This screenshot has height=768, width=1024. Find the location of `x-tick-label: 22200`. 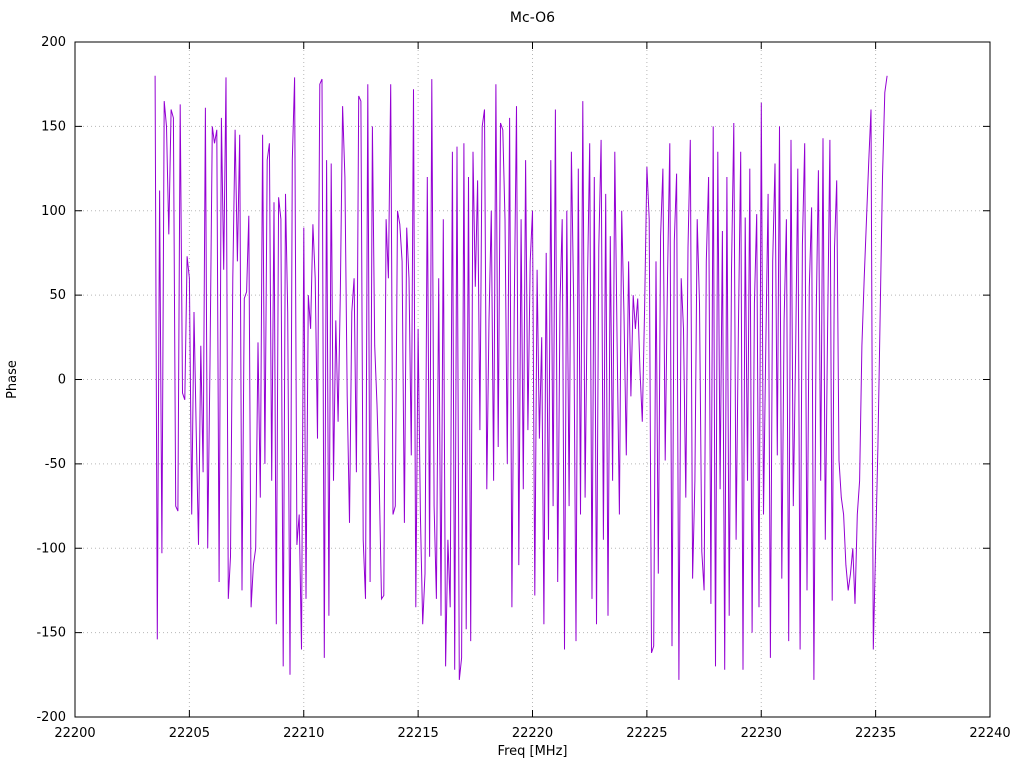

x-tick-label: 22200 is located at coordinates (74, 733).